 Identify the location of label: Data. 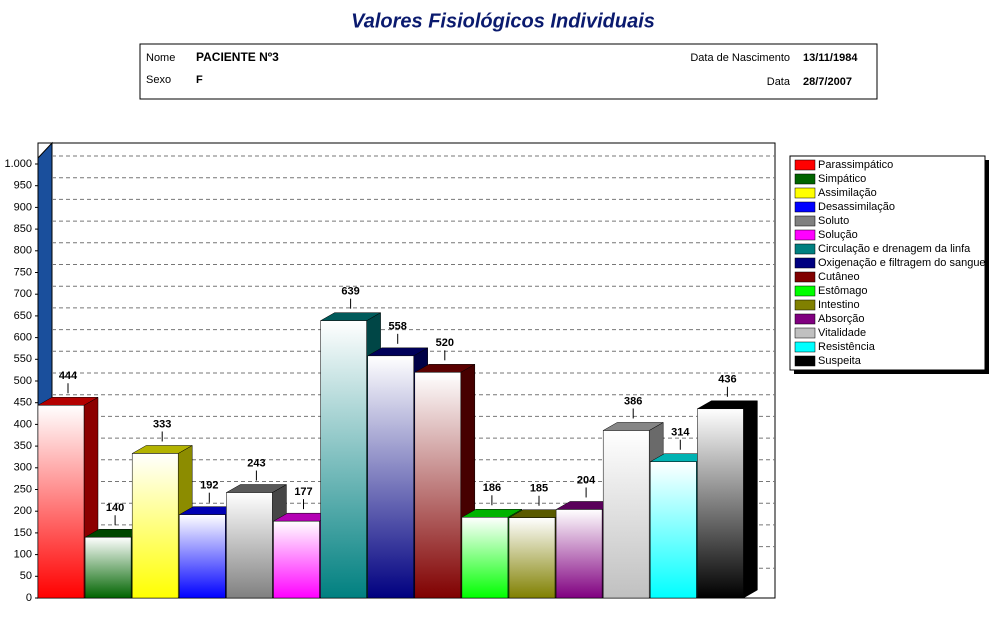
(779, 82).